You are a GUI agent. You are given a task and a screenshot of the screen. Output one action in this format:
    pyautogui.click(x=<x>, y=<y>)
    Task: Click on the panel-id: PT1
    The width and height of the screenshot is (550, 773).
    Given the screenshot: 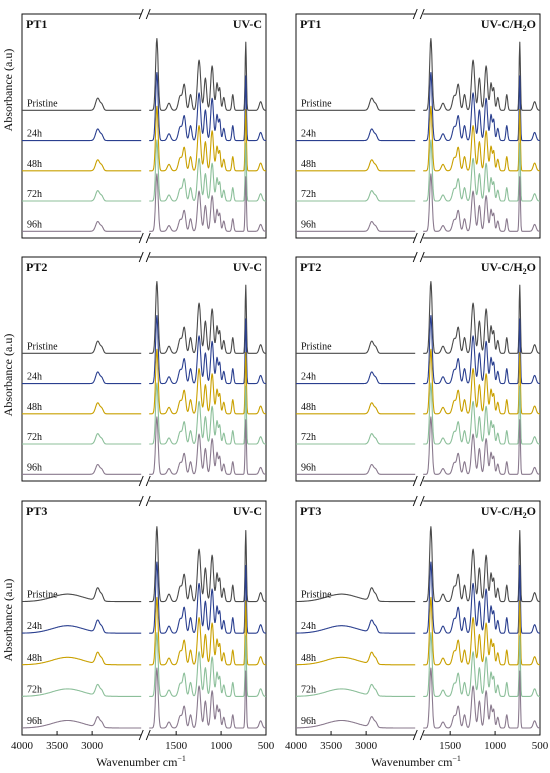 What is the action you would take?
    pyautogui.click(x=36, y=24)
    